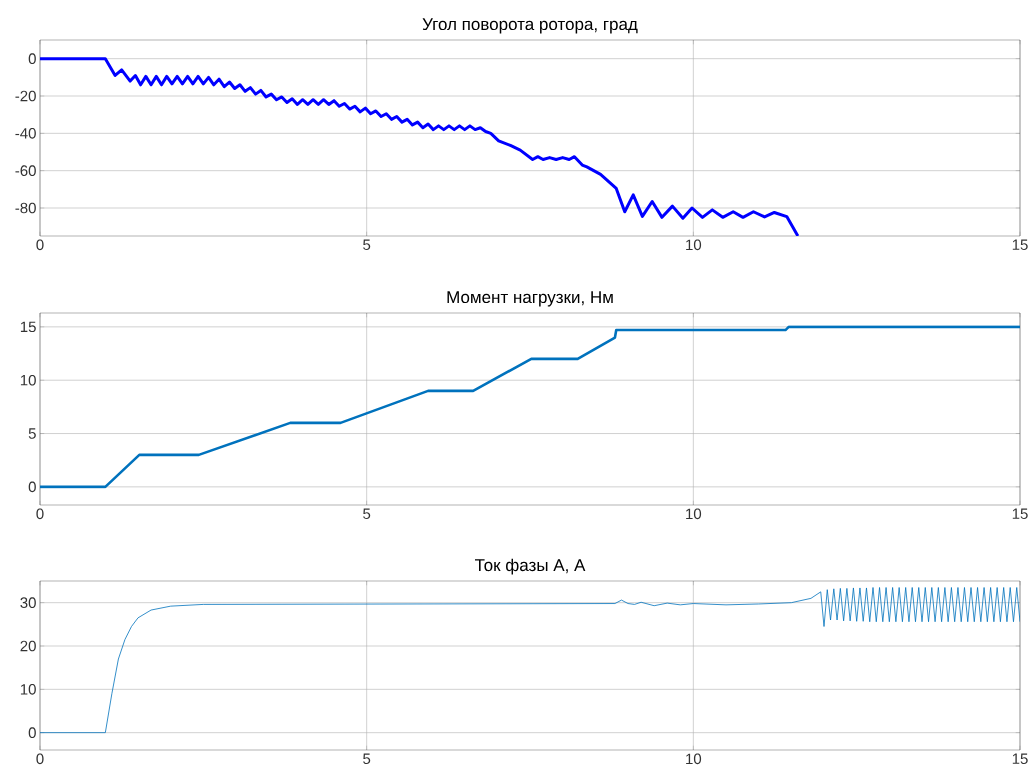 This screenshot has width=1035, height=774. What do you see at coordinates (25, 96) in the screenshot?
I see `y-tick-label: -20` at bounding box center [25, 96].